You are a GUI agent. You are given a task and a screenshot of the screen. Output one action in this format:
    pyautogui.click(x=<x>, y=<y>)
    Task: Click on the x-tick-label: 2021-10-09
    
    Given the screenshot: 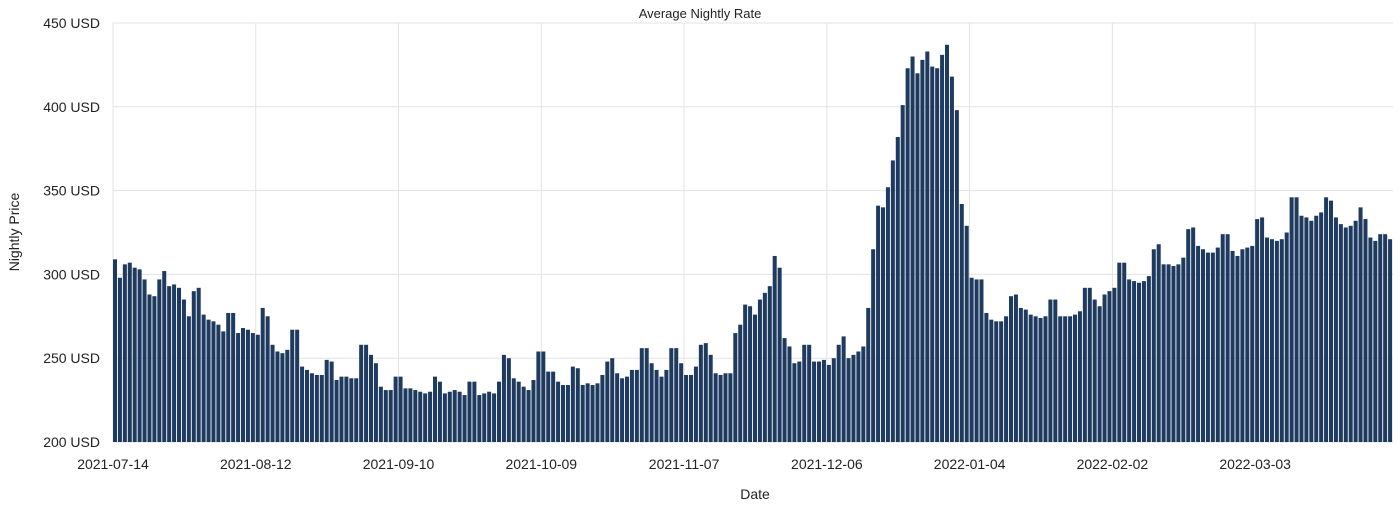 What is the action you would take?
    pyautogui.click(x=541, y=464)
    